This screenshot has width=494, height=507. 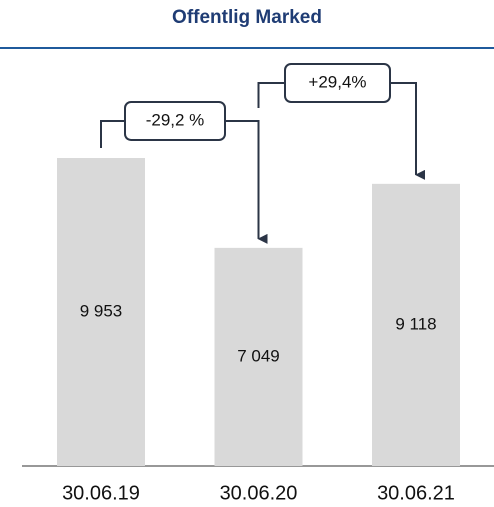 I want to click on annotation: -29,2 %, so click(x=175, y=119).